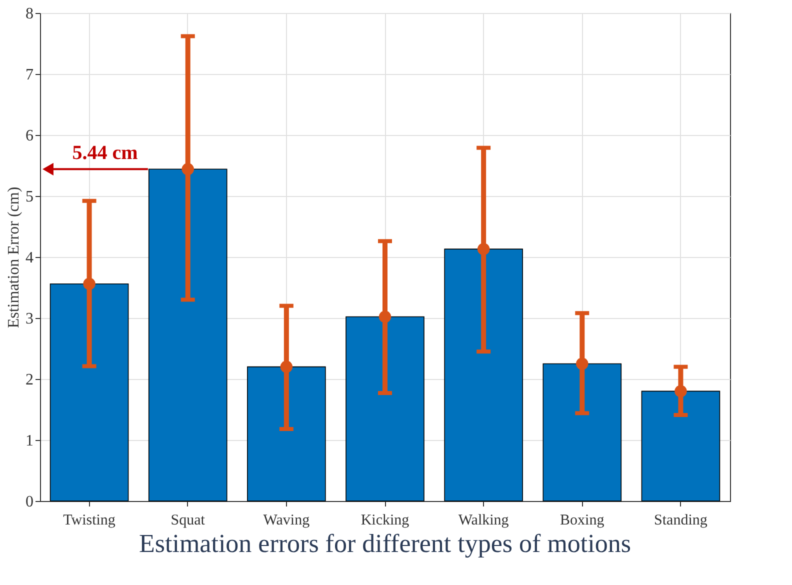 The image size is (792, 585). I want to click on x-tick-label: Squat, so click(188, 520).